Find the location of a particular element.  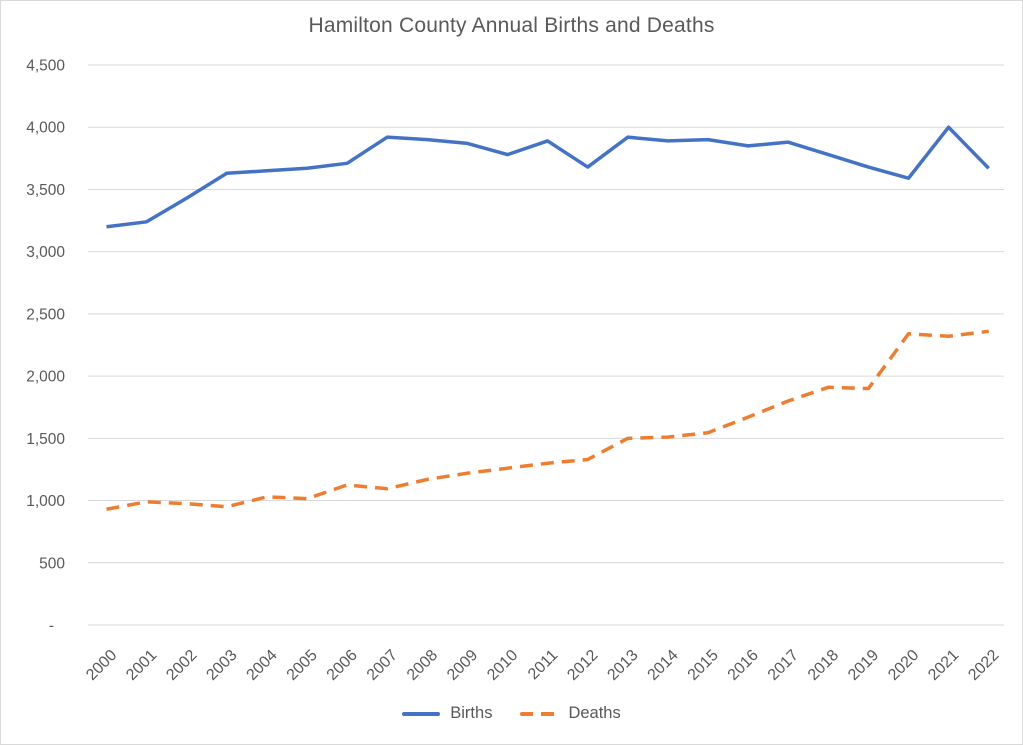

legend-item-births: Births is located at coordinates (447, 713).